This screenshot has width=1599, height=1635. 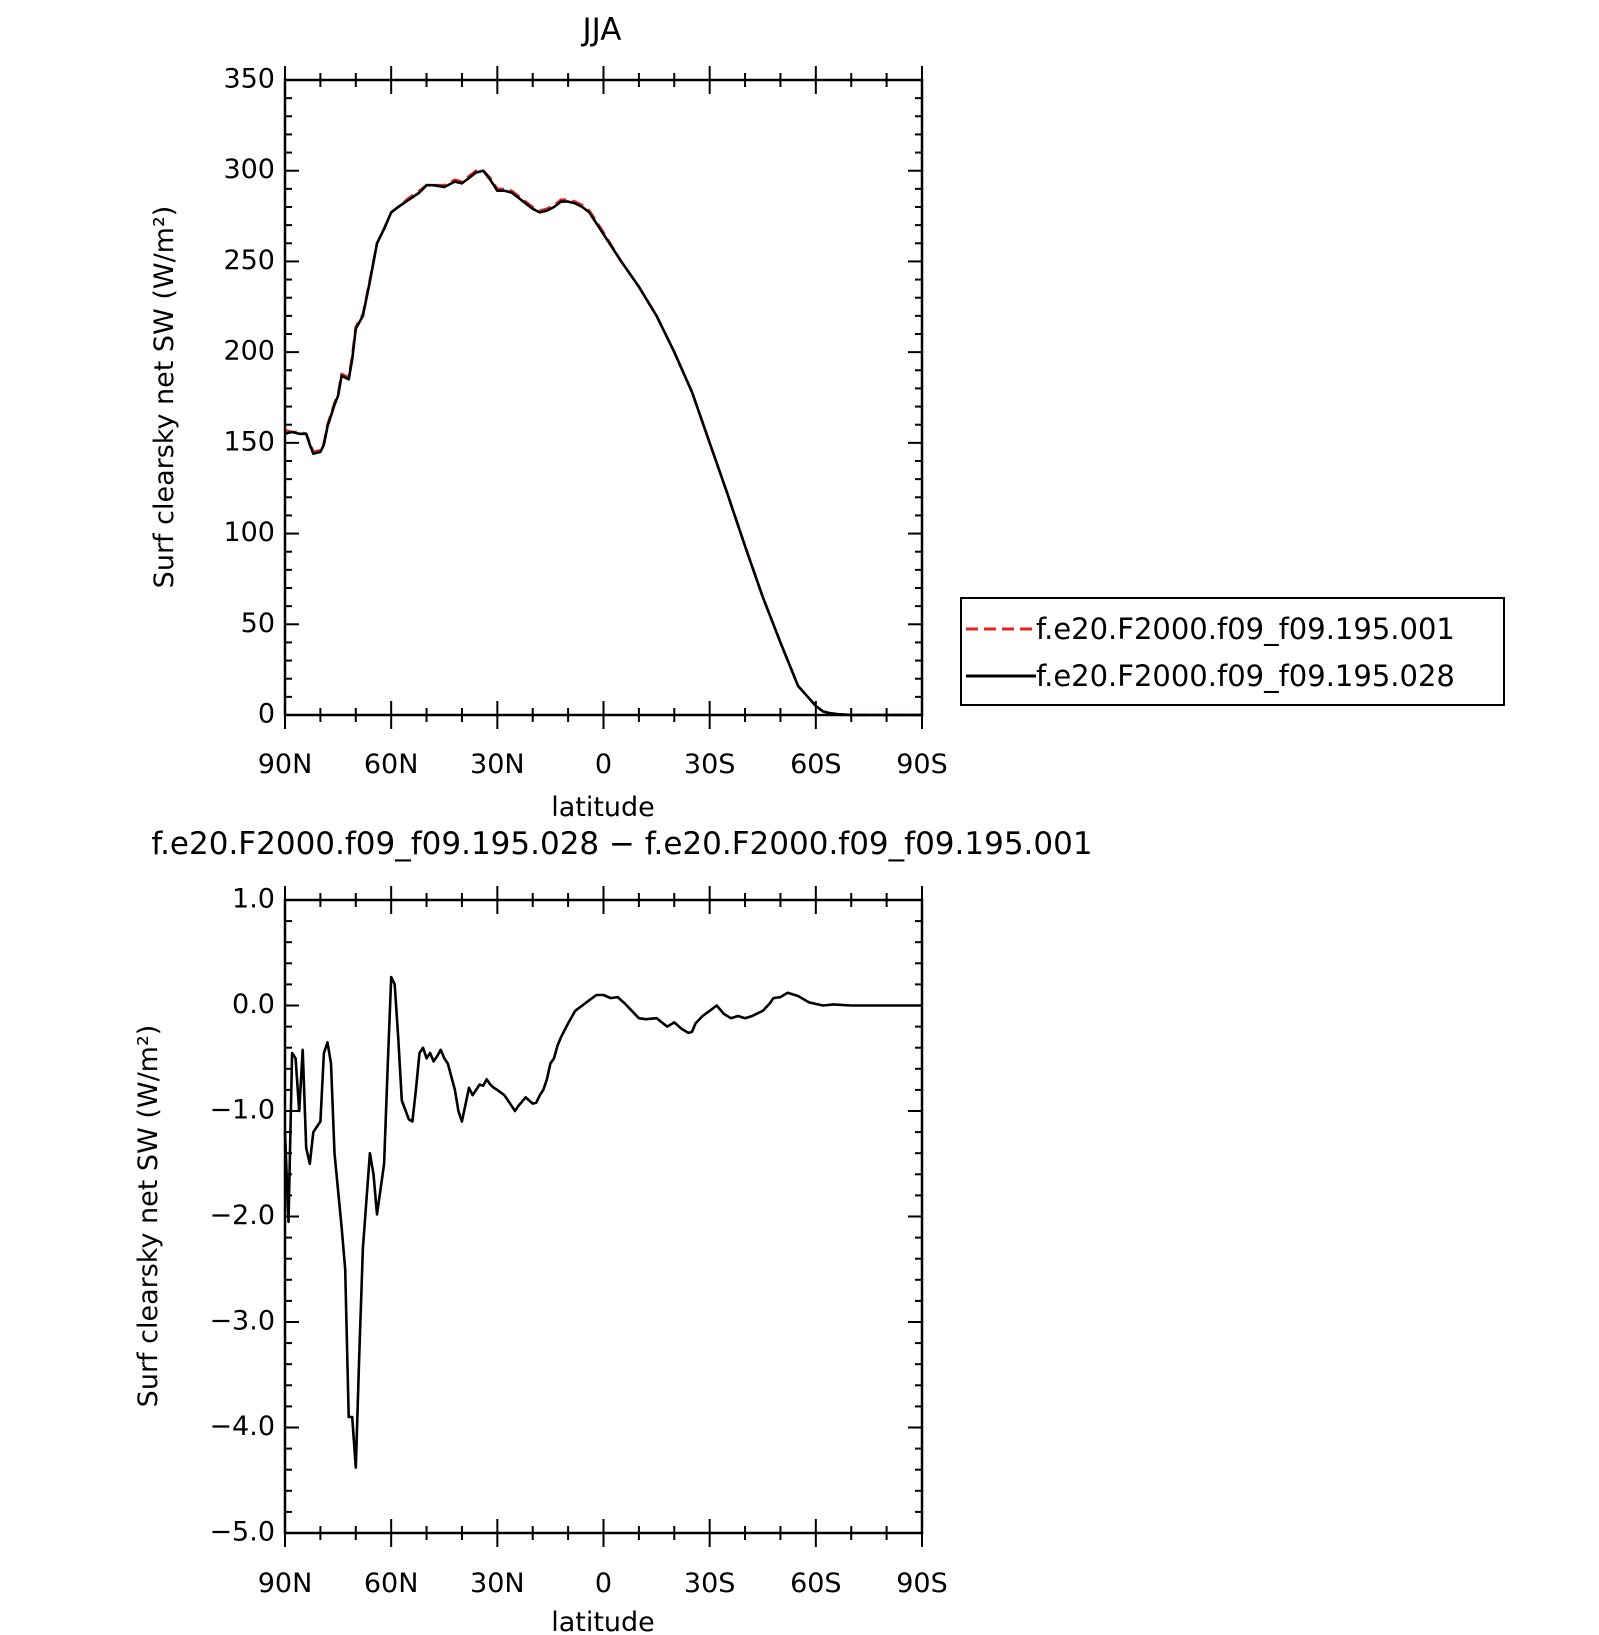 What do you see at coordinates (253, 1004) in the screenshot?
I see `y-tick-label: 0.0` at bounding box center [253, 1004].